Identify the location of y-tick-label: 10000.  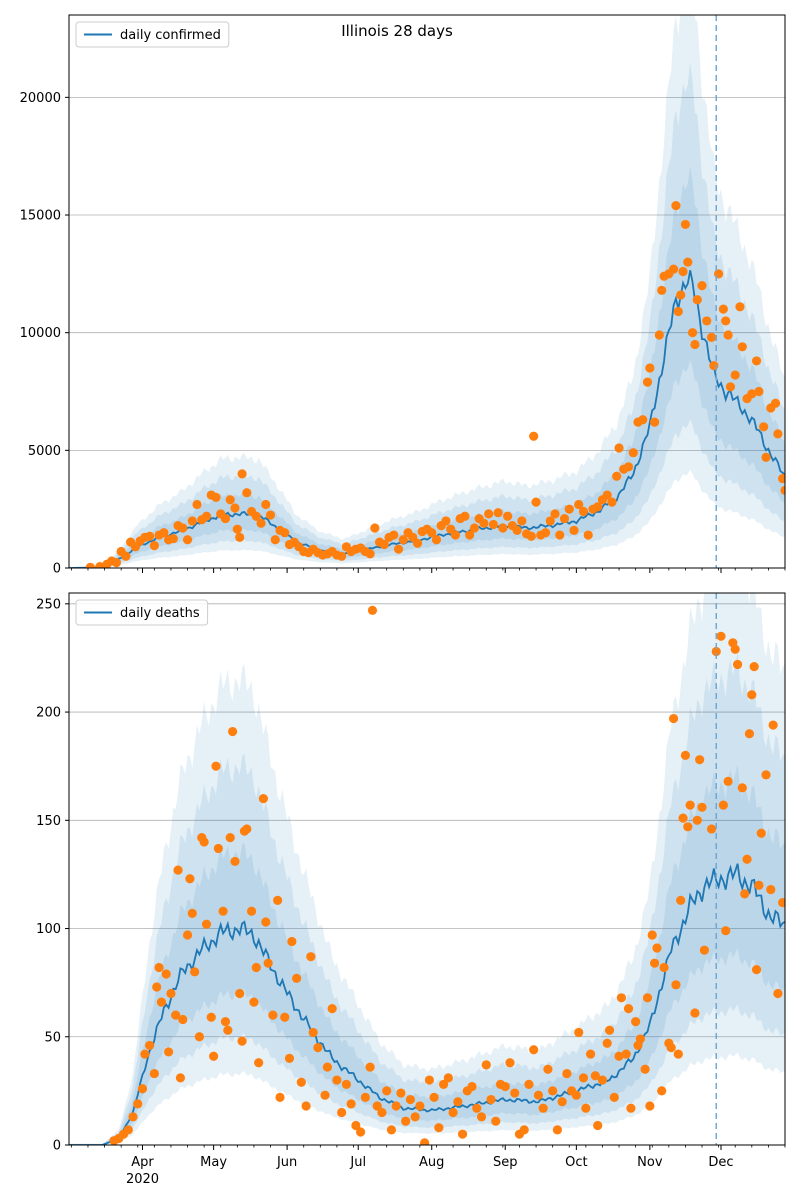
(40, 333).